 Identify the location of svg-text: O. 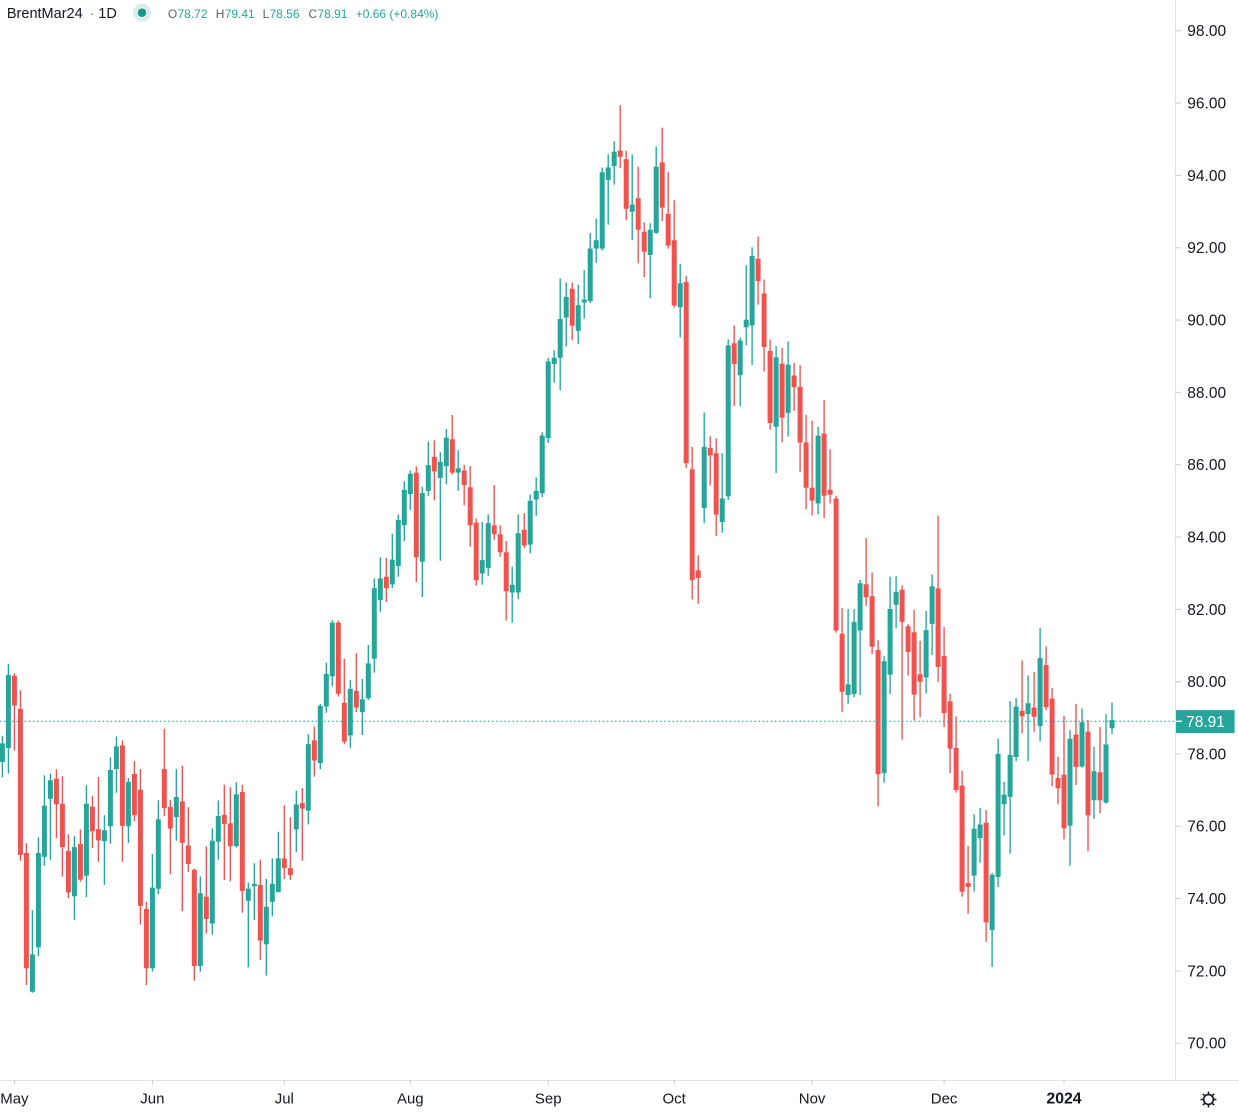
(172, 14).